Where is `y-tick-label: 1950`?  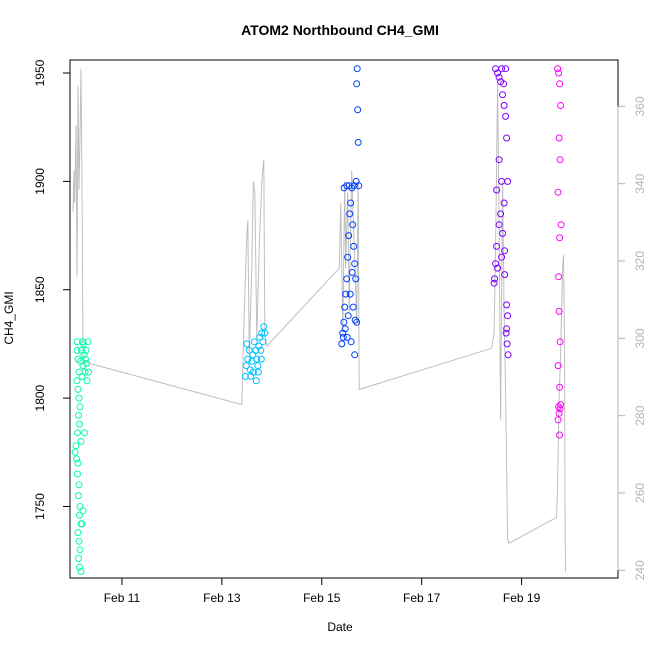
y-tick-label: 1950 is located at coordinates (40, 72).